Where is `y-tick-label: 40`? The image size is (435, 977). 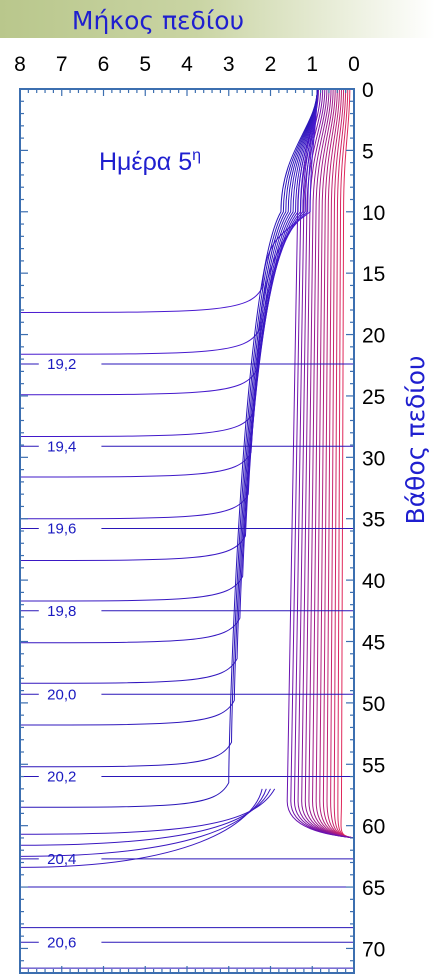 y-tick-label: 40 is located at coordinates (373, 581).